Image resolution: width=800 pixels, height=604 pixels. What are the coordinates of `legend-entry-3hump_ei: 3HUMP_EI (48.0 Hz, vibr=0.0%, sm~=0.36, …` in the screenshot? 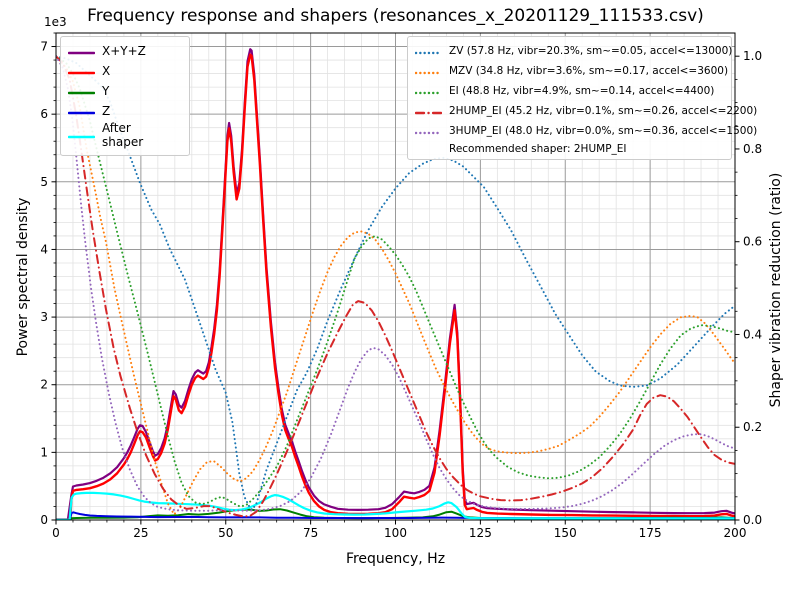 It's located at (585, 131).